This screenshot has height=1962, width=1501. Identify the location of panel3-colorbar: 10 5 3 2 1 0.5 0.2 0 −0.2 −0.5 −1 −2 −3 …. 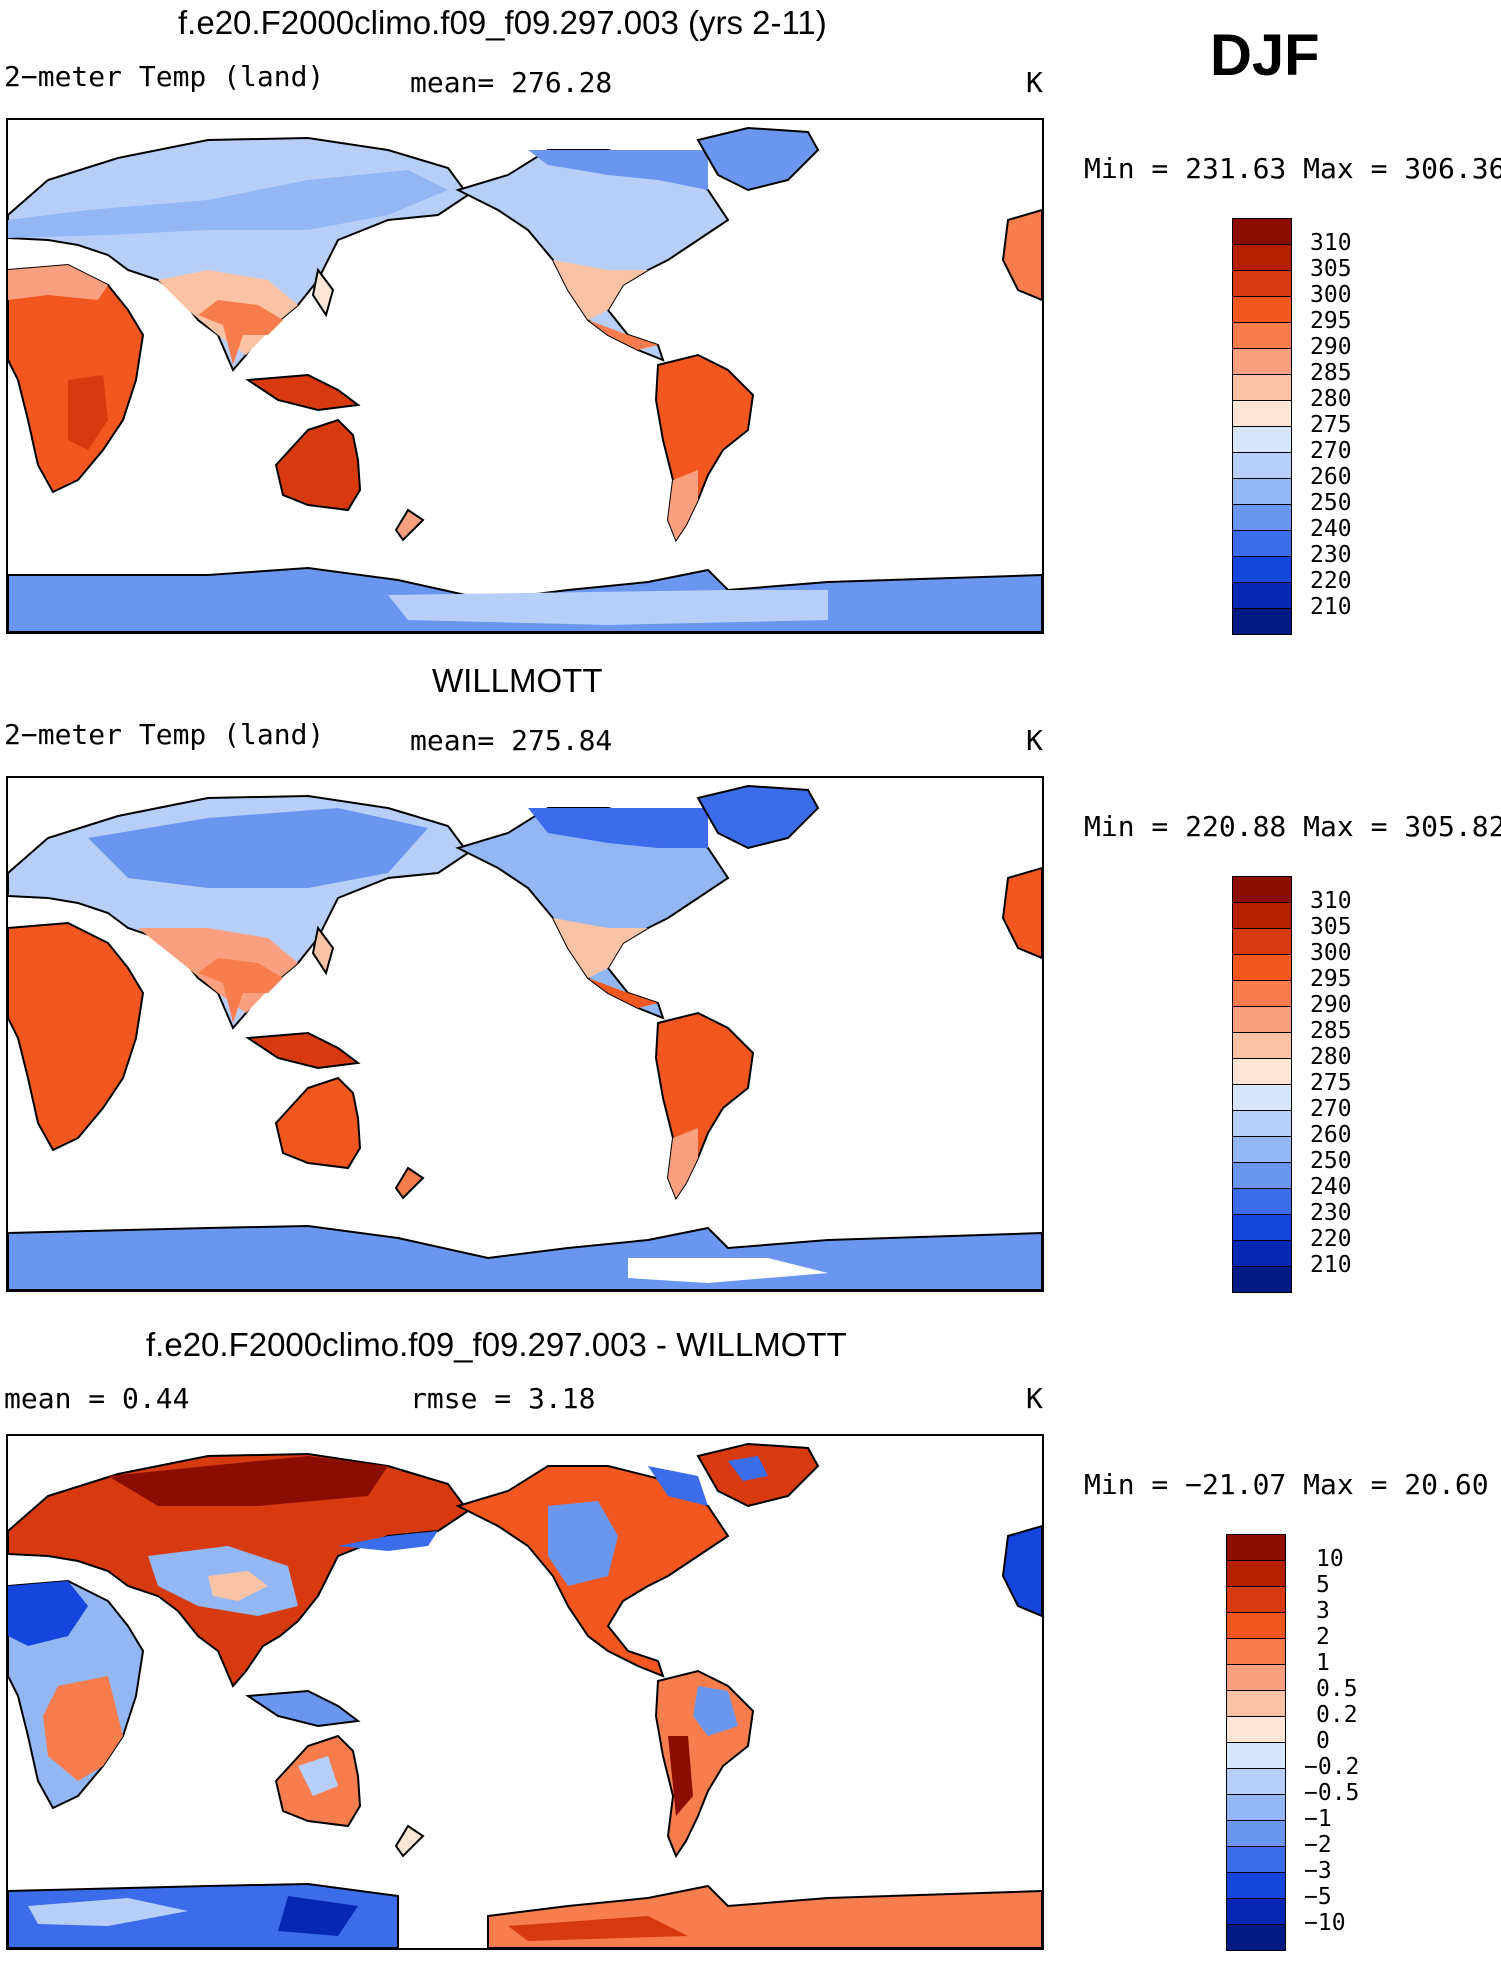
(1311, 1742).